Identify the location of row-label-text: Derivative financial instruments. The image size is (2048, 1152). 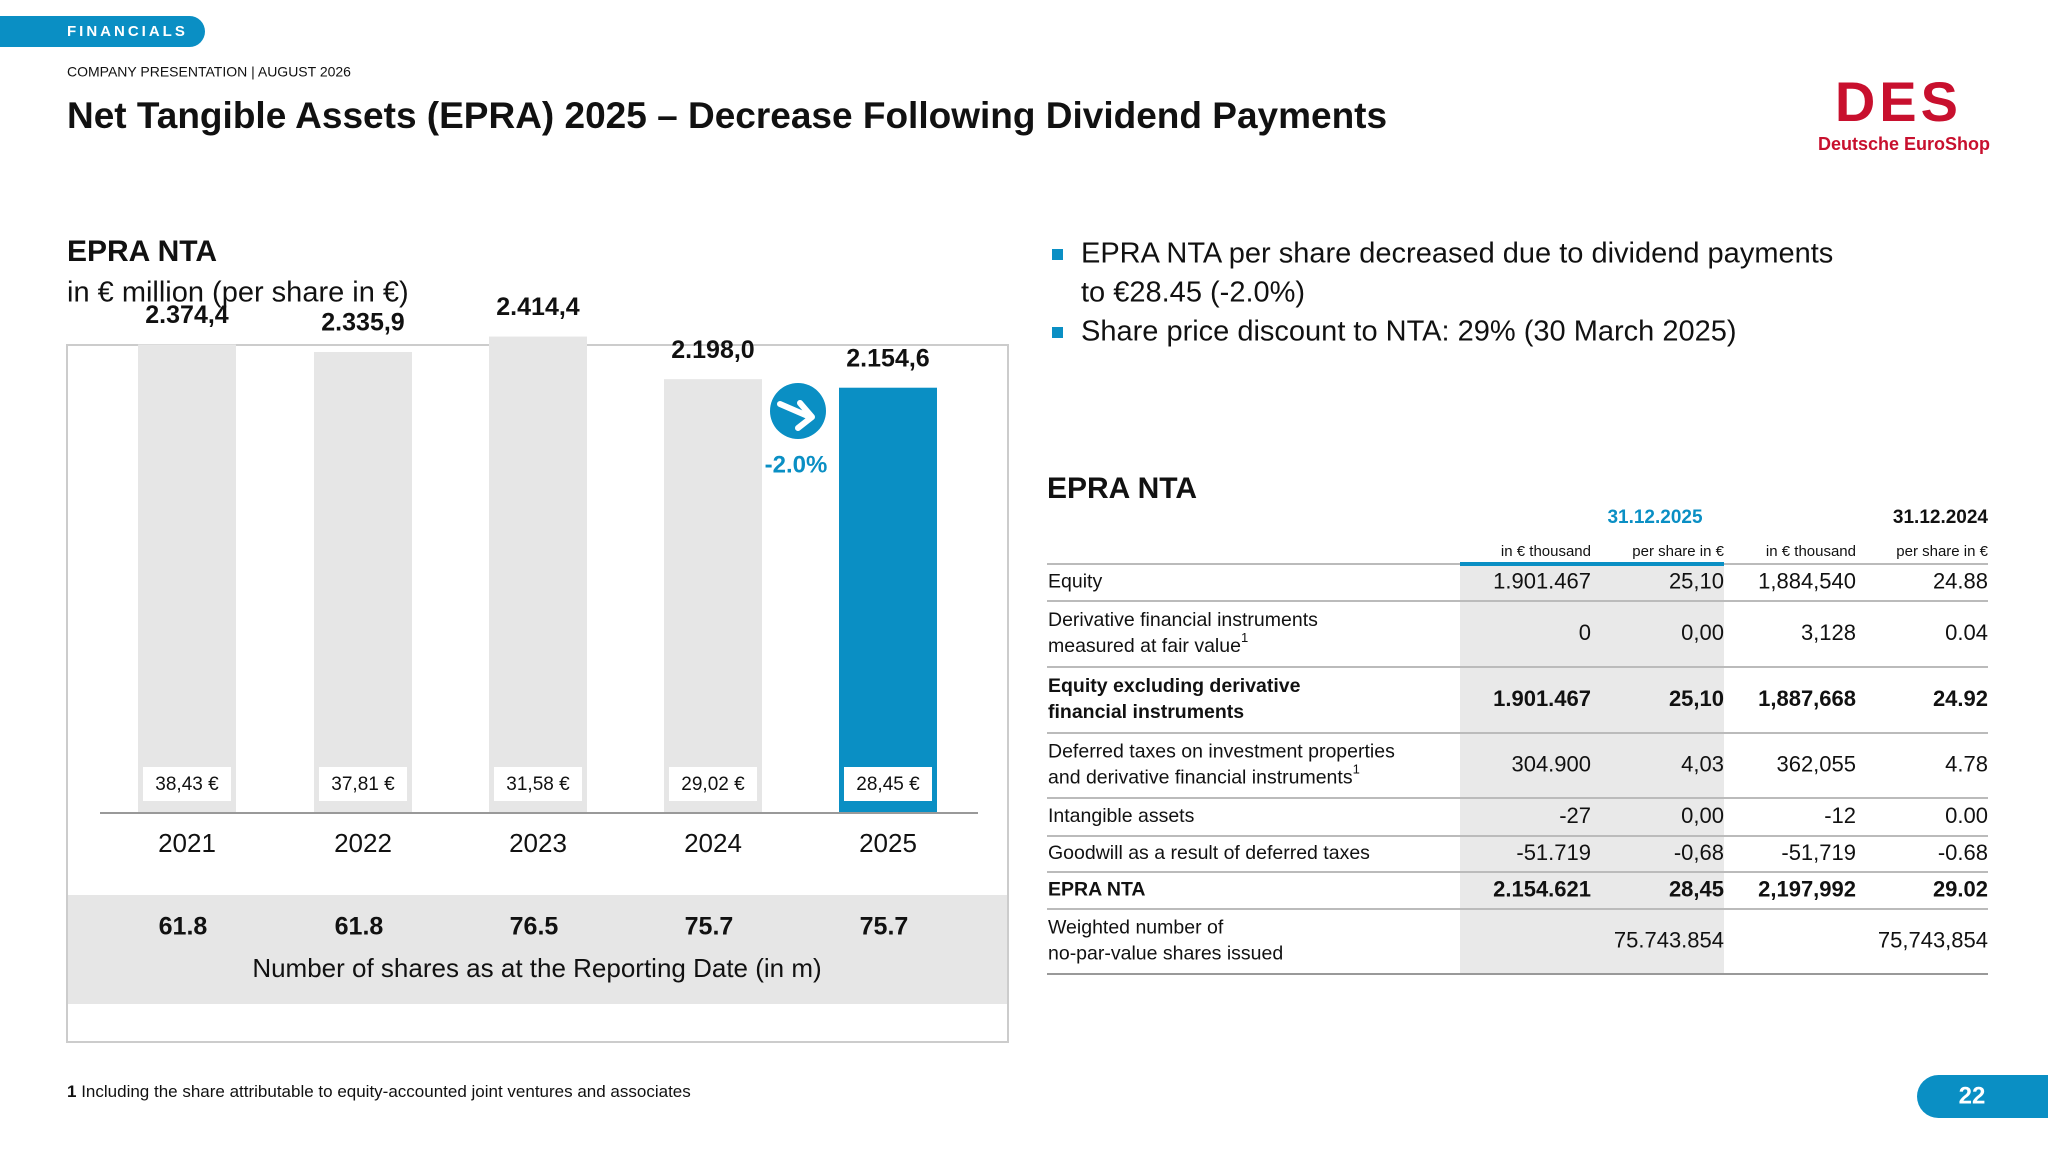
(1183, 620).